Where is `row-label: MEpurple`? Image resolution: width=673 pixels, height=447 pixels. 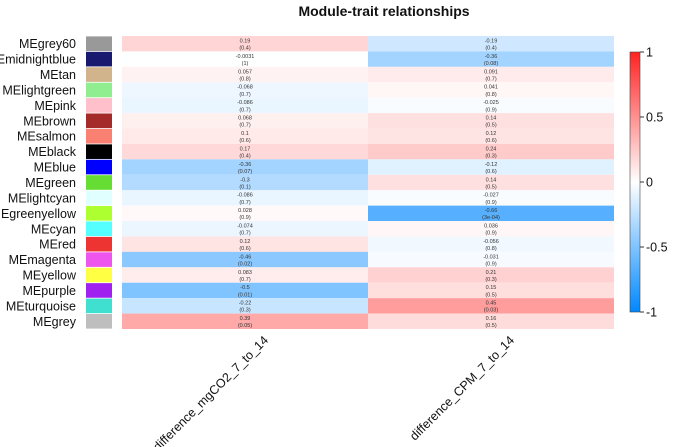
row-label: MEpurple is located at coordinates (50, 291).